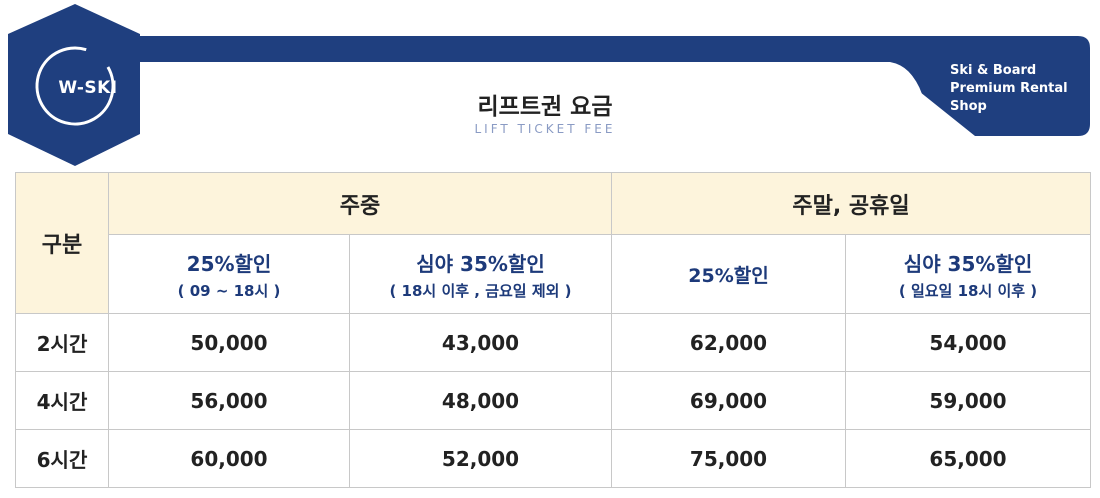 The height and width of the screenshot is (498, 1100). Describe the element at coordinates (729, 342) in the screenshot. I see `price-cell: 62,000` at that location.